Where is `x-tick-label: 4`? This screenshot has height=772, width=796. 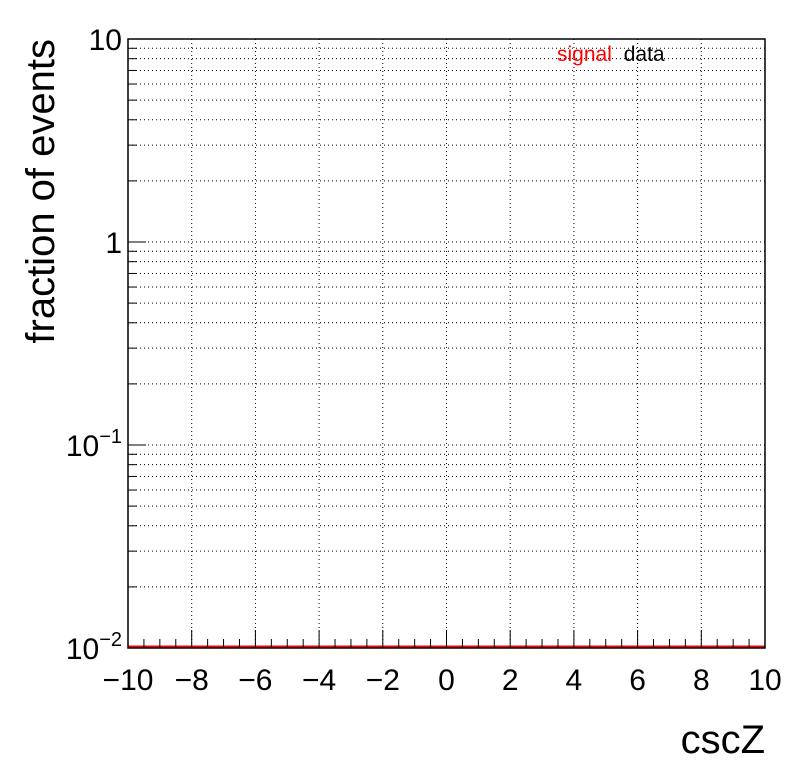
x-tick-label: 4 is located at coordinates (574, 680).